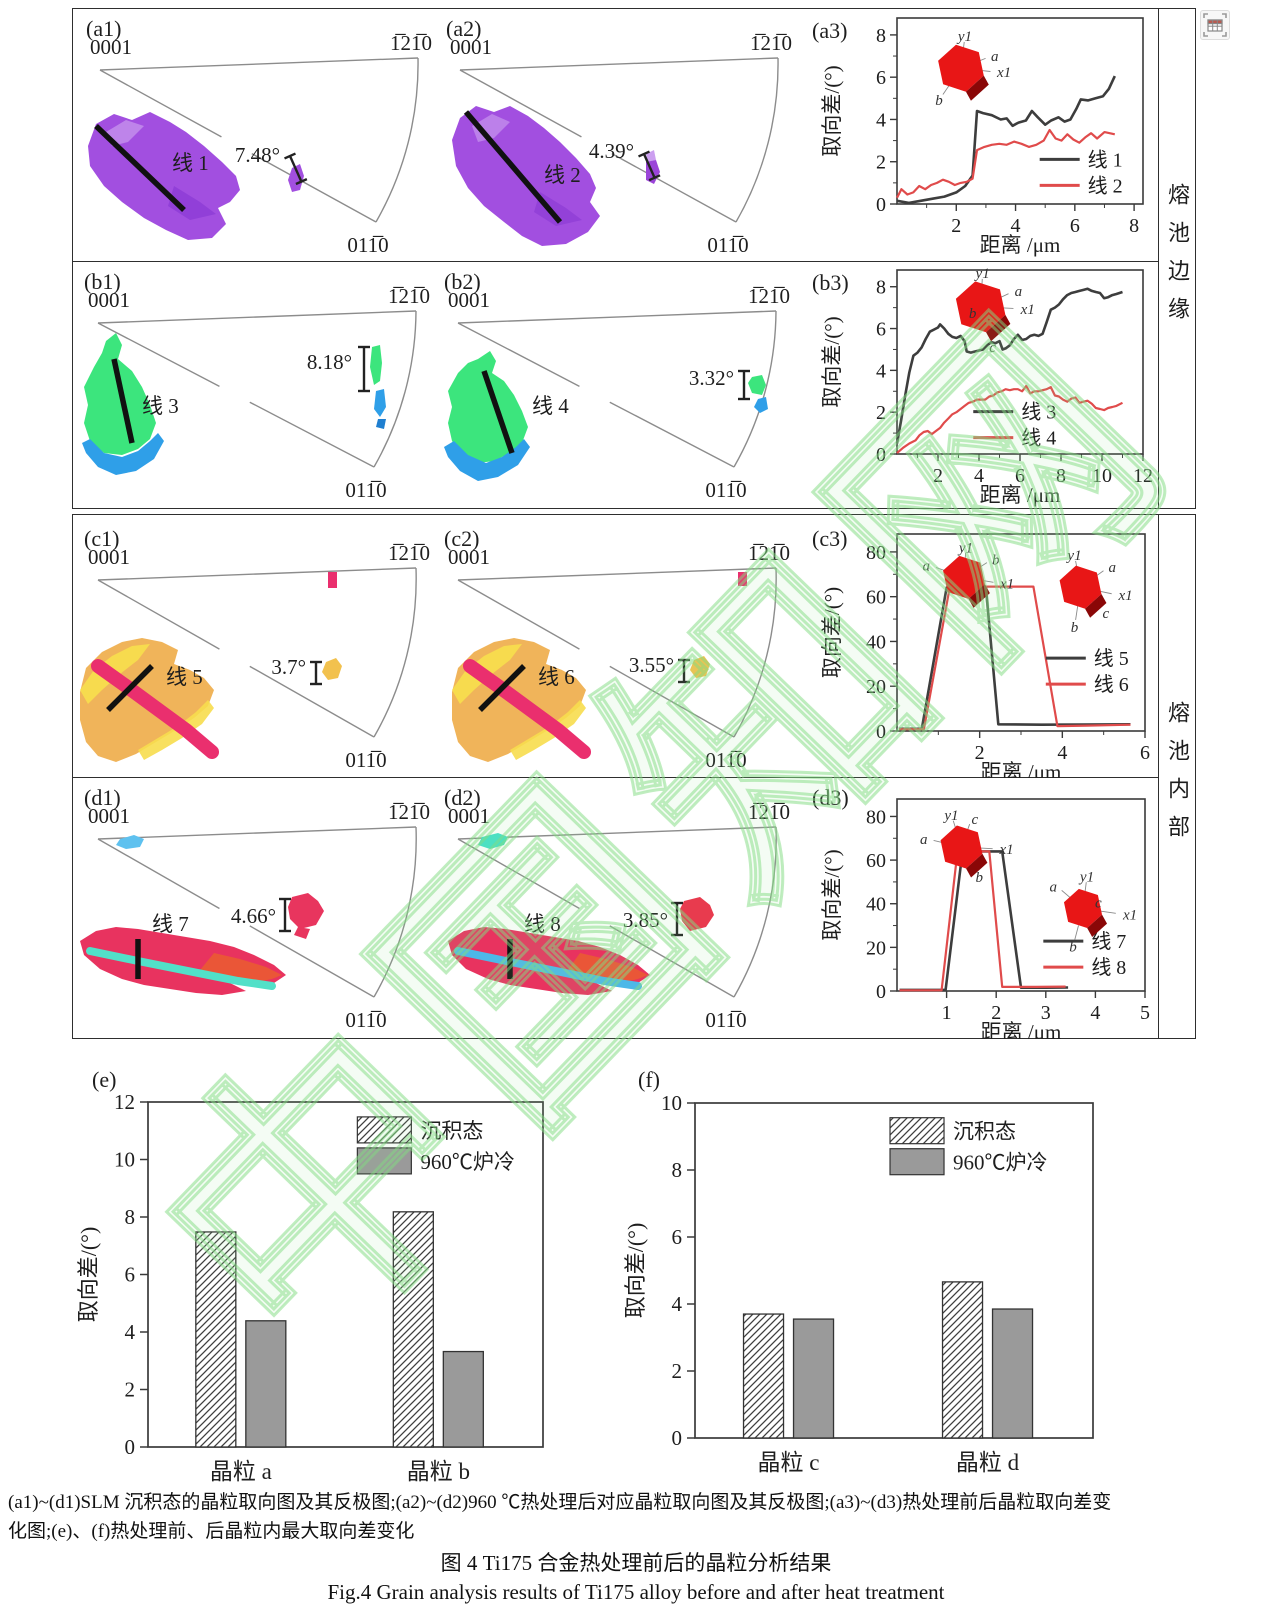 The height and width of the screenshot is (1607, 1271). I want to click on svg-text: y1, so click(964, 37).